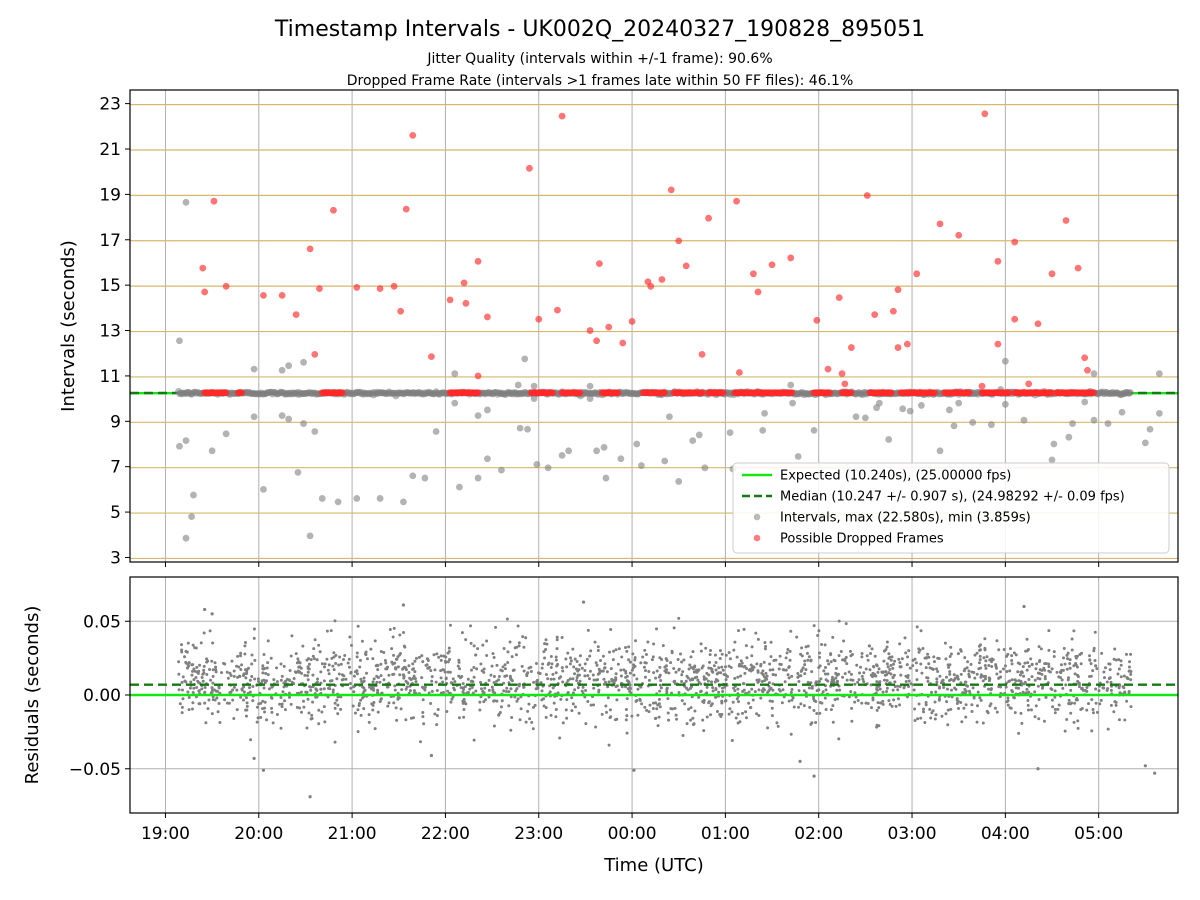 The image size is (1200, 900). What do you see at coordinates (115, 468) in the screenshot?
I see `intervals-y-tick-label: 7` at bounding box center [115, 468].